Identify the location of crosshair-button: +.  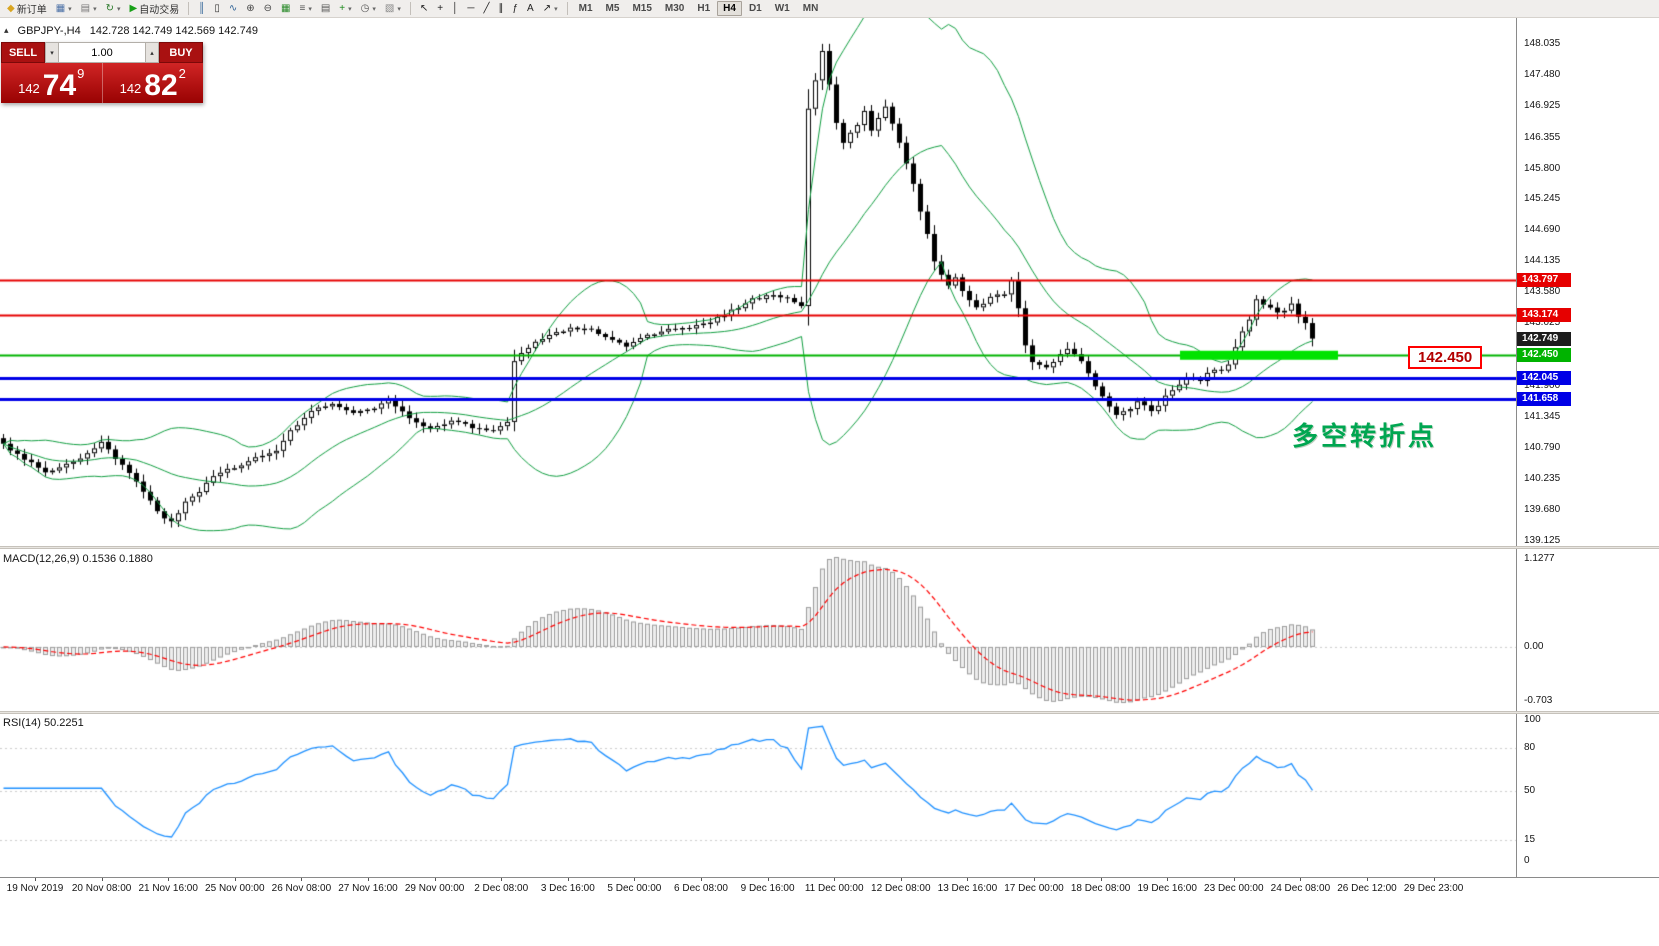
(440, 9).